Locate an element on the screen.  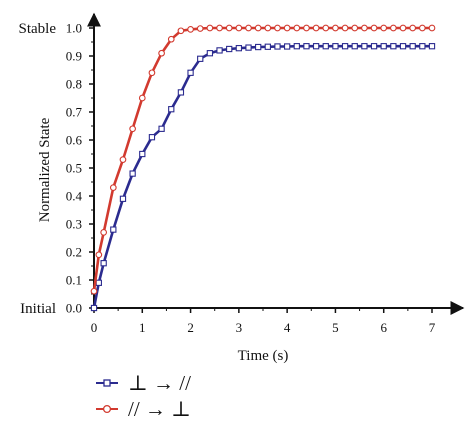
legend-label-series-1: ⊥ → // is located at coordinates (159, 383).